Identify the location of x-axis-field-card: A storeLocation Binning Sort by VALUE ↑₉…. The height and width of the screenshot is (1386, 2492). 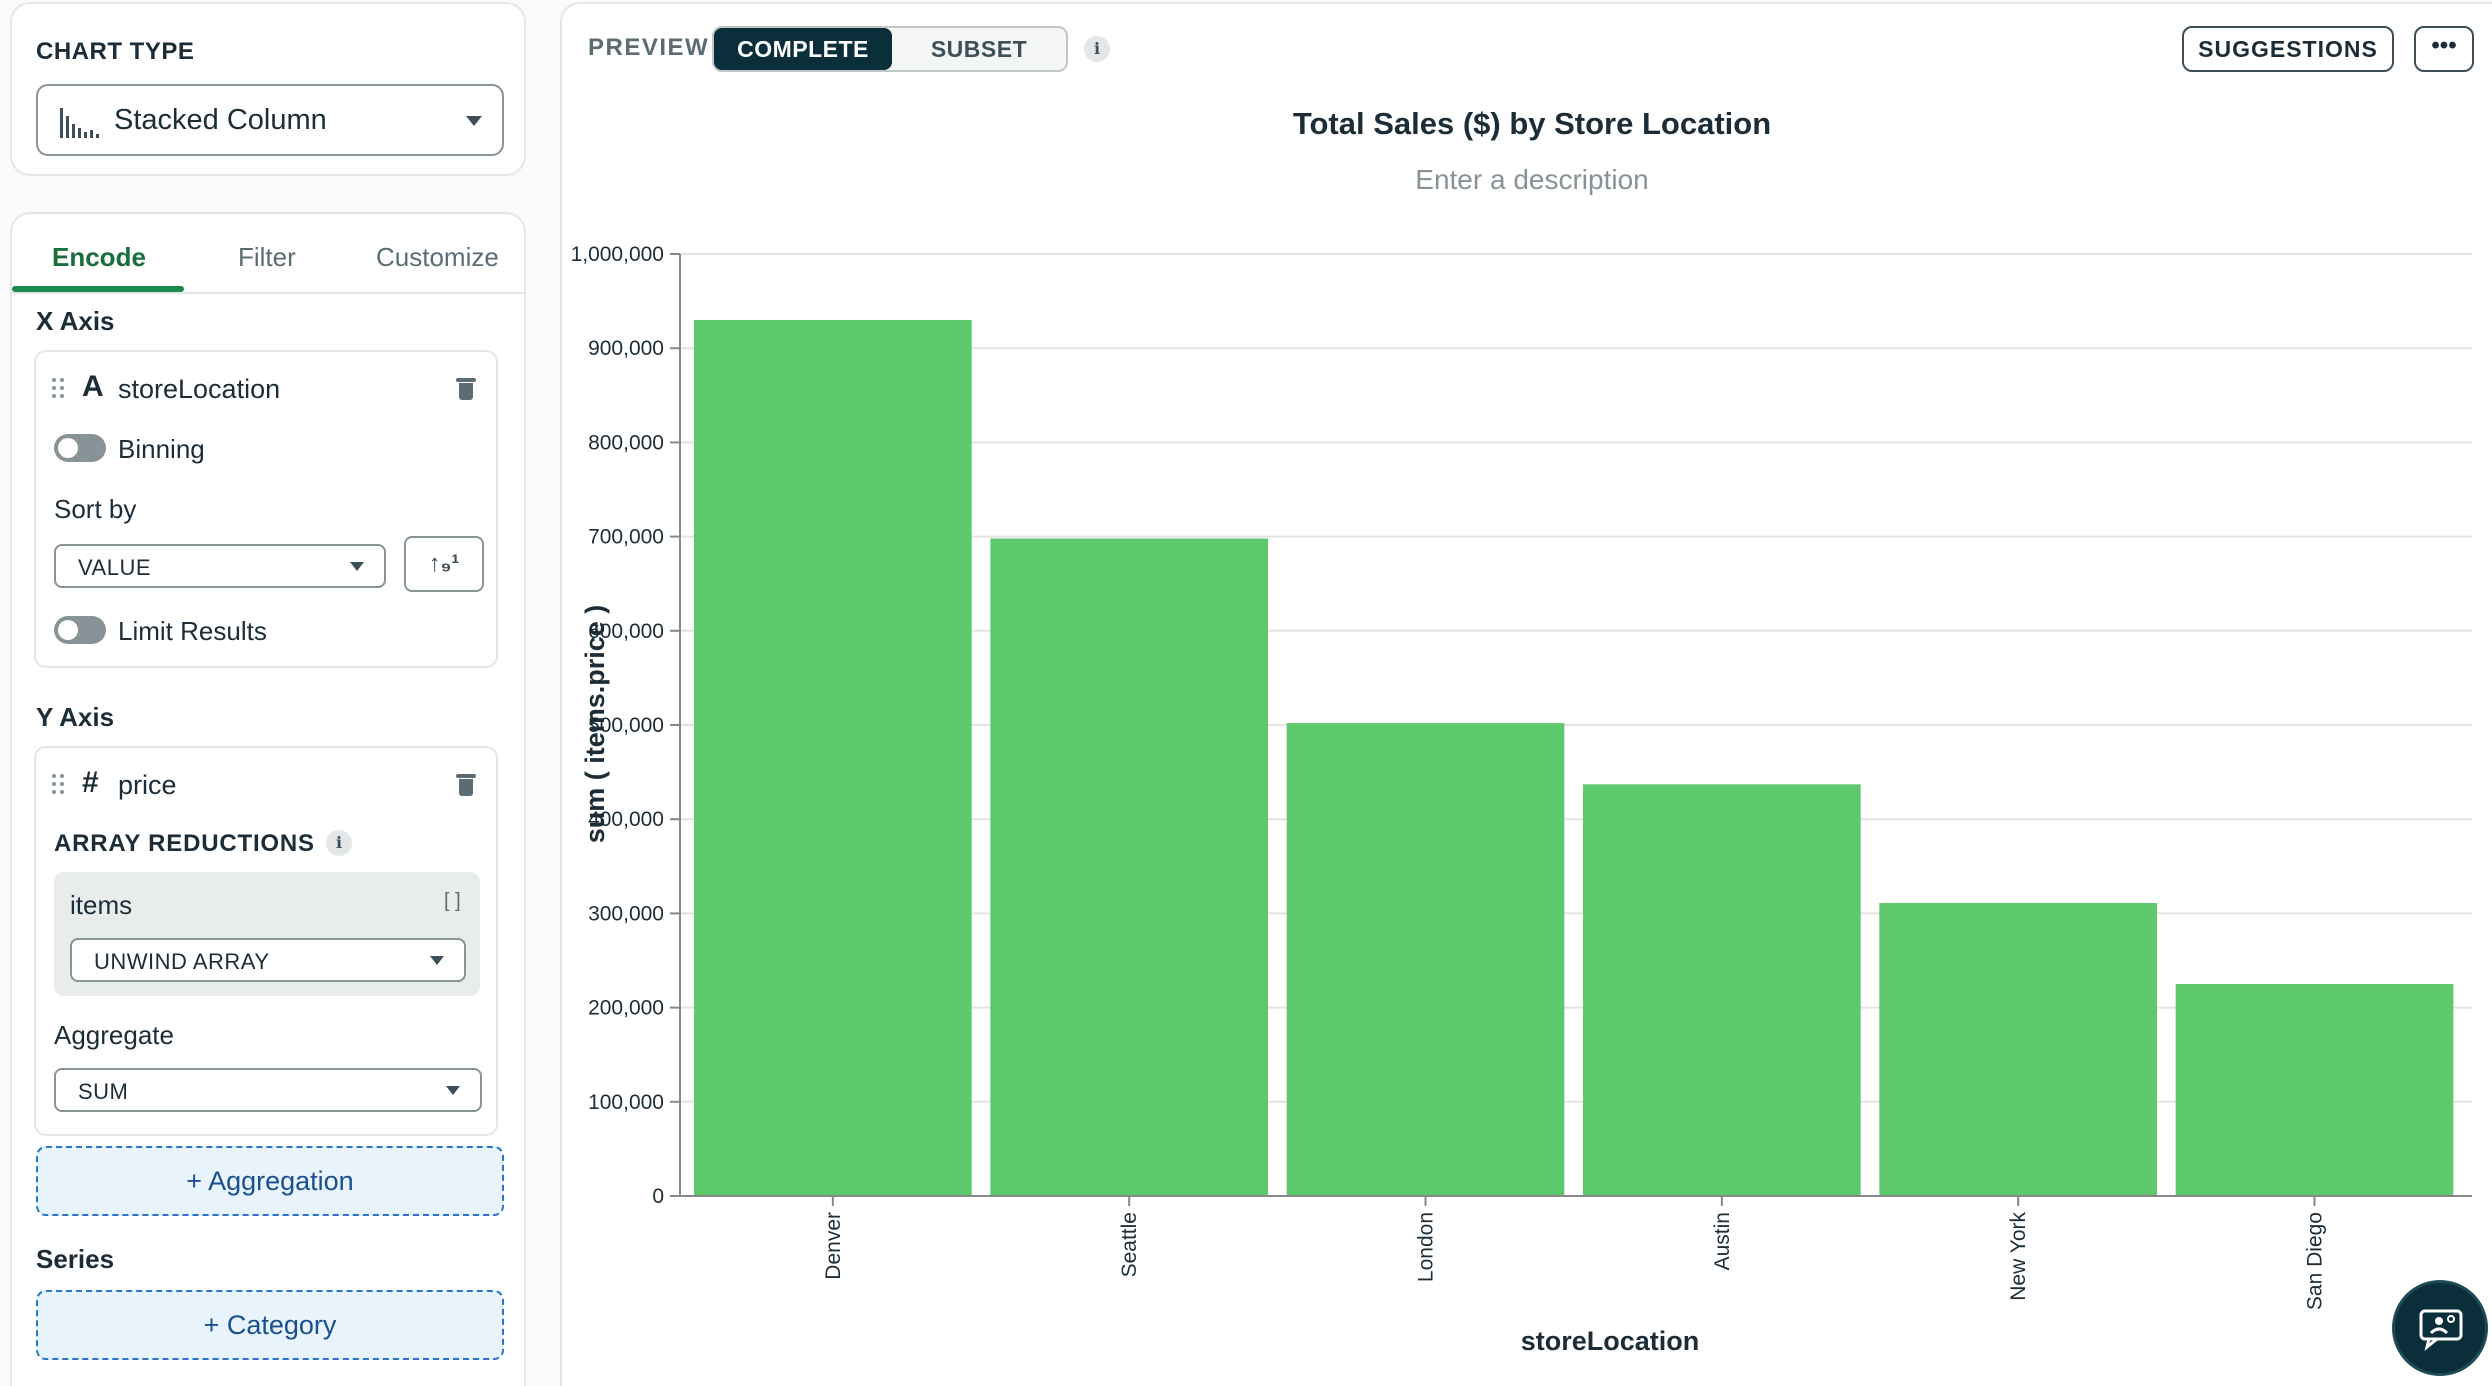
(266, 509).